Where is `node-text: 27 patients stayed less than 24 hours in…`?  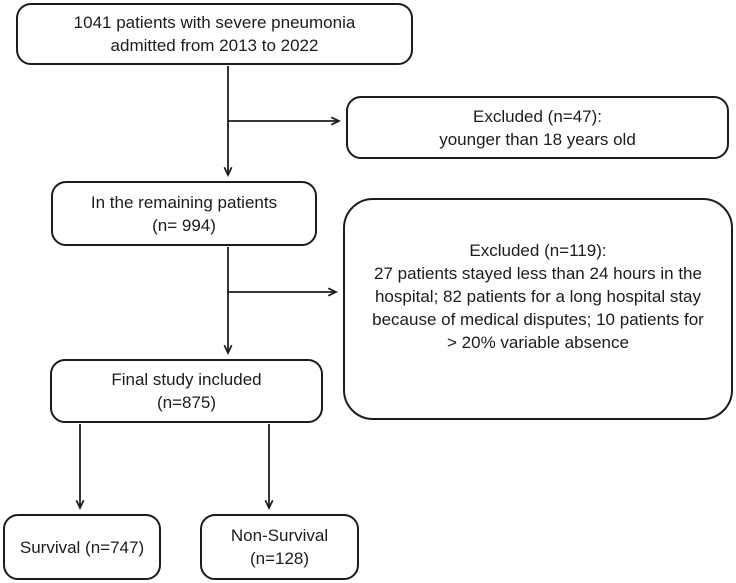
node-text: 27 patients stayed less than 24 hours in… is located at coordinates (538, 273).